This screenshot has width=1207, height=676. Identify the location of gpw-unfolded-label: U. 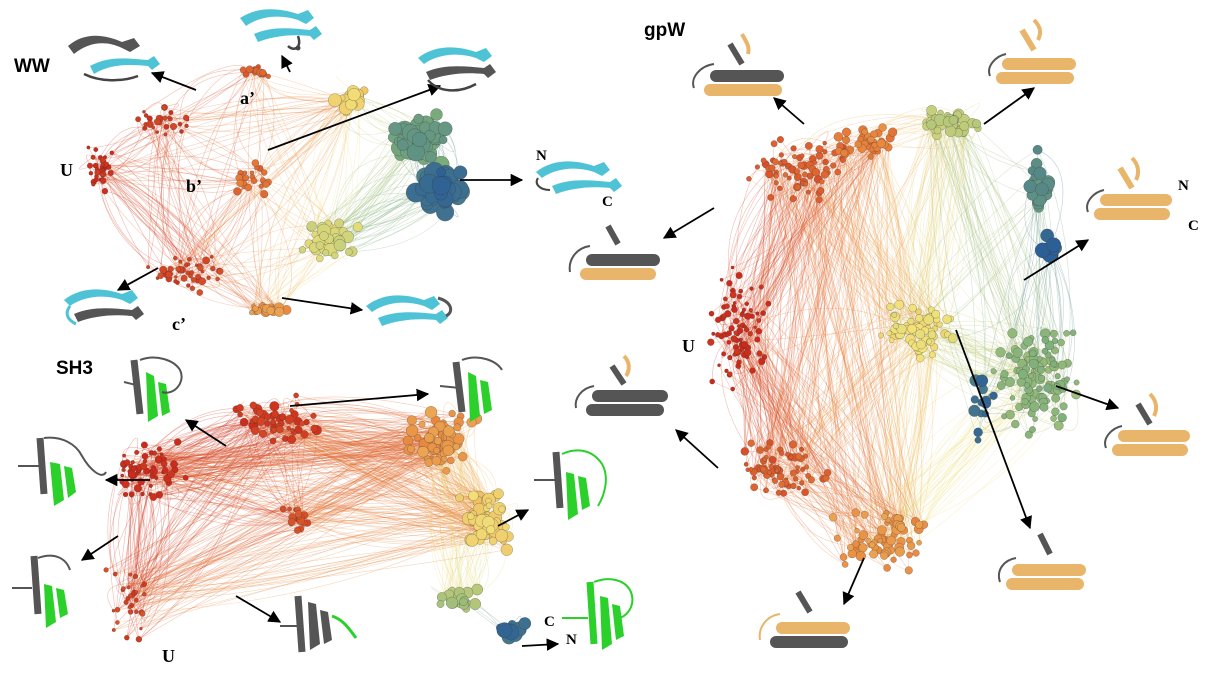
(688, 346).